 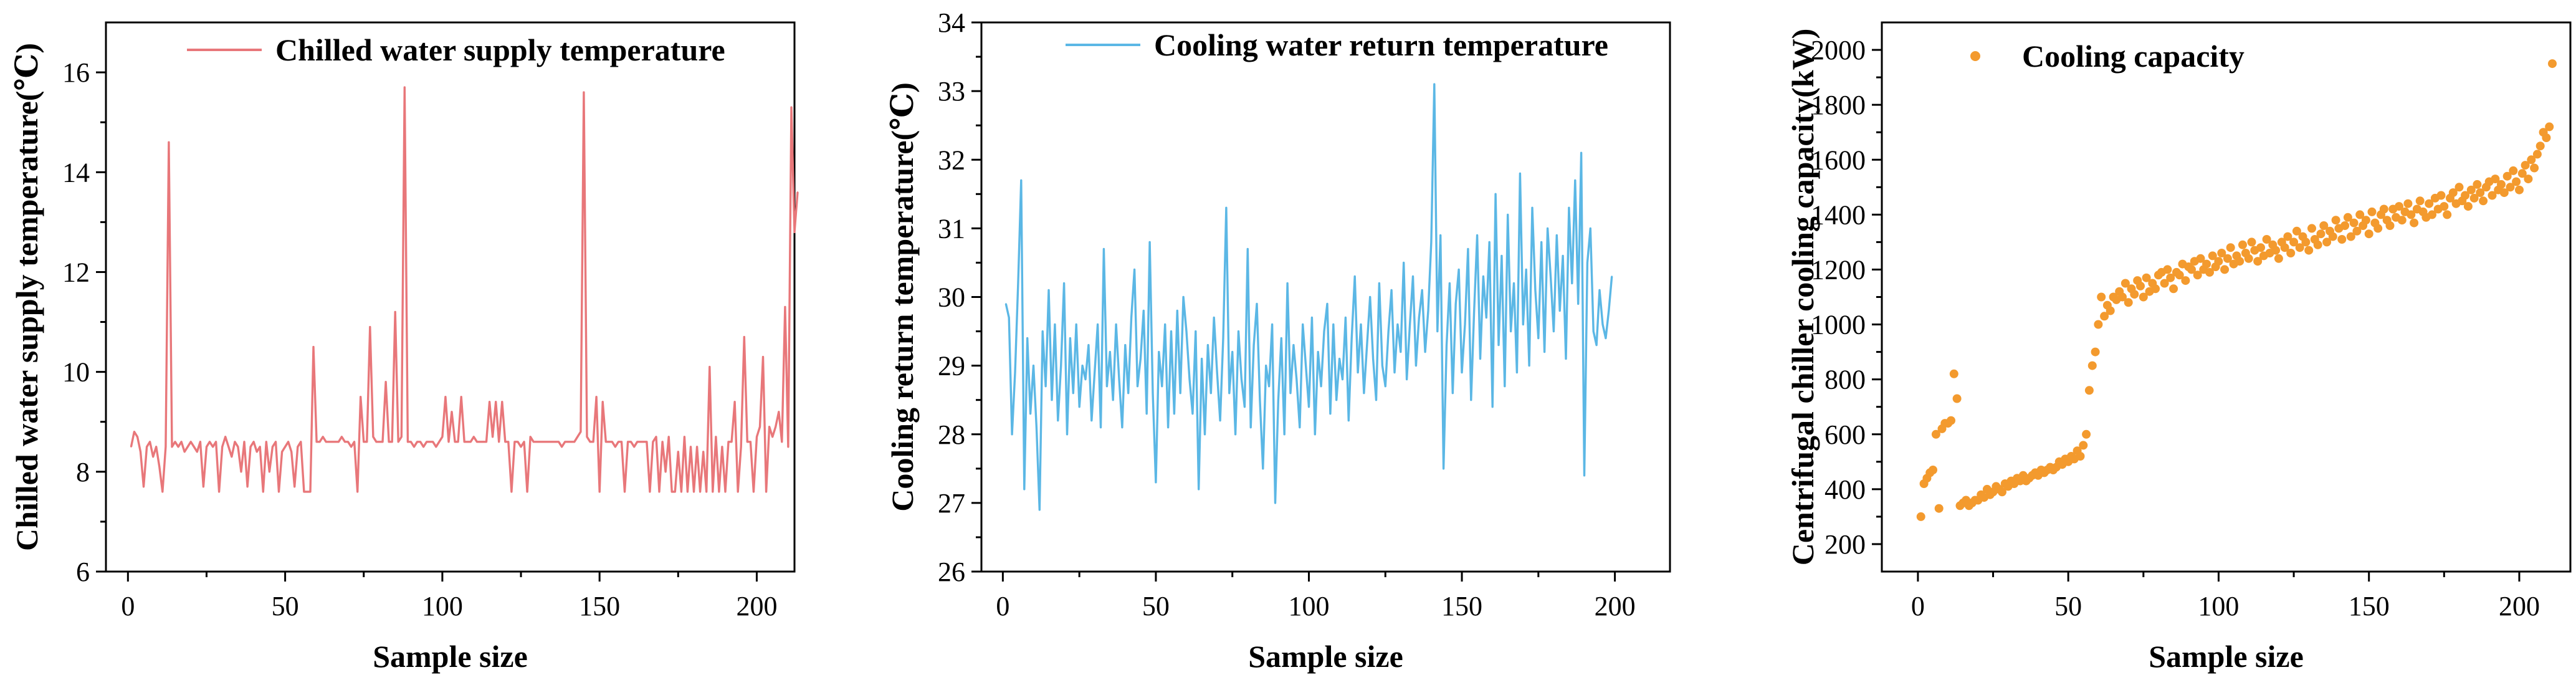 I want to click on y-tick-label: 31, so click(x=951, y=228).